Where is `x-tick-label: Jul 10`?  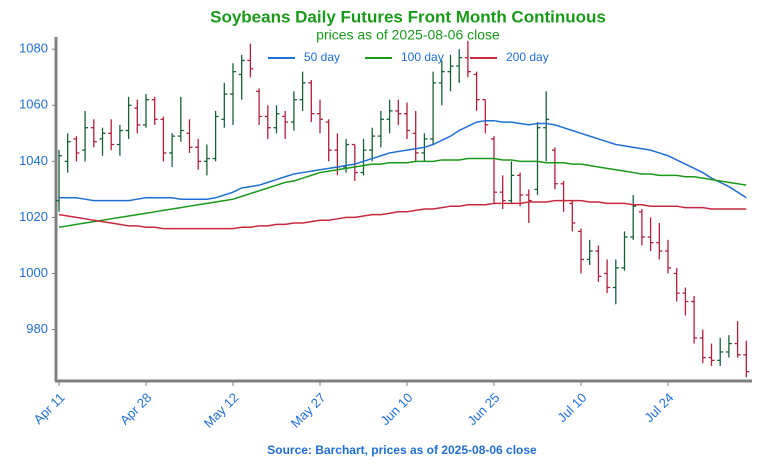
x-tick-label: Jul 10 is located at coordinates (571, 407).